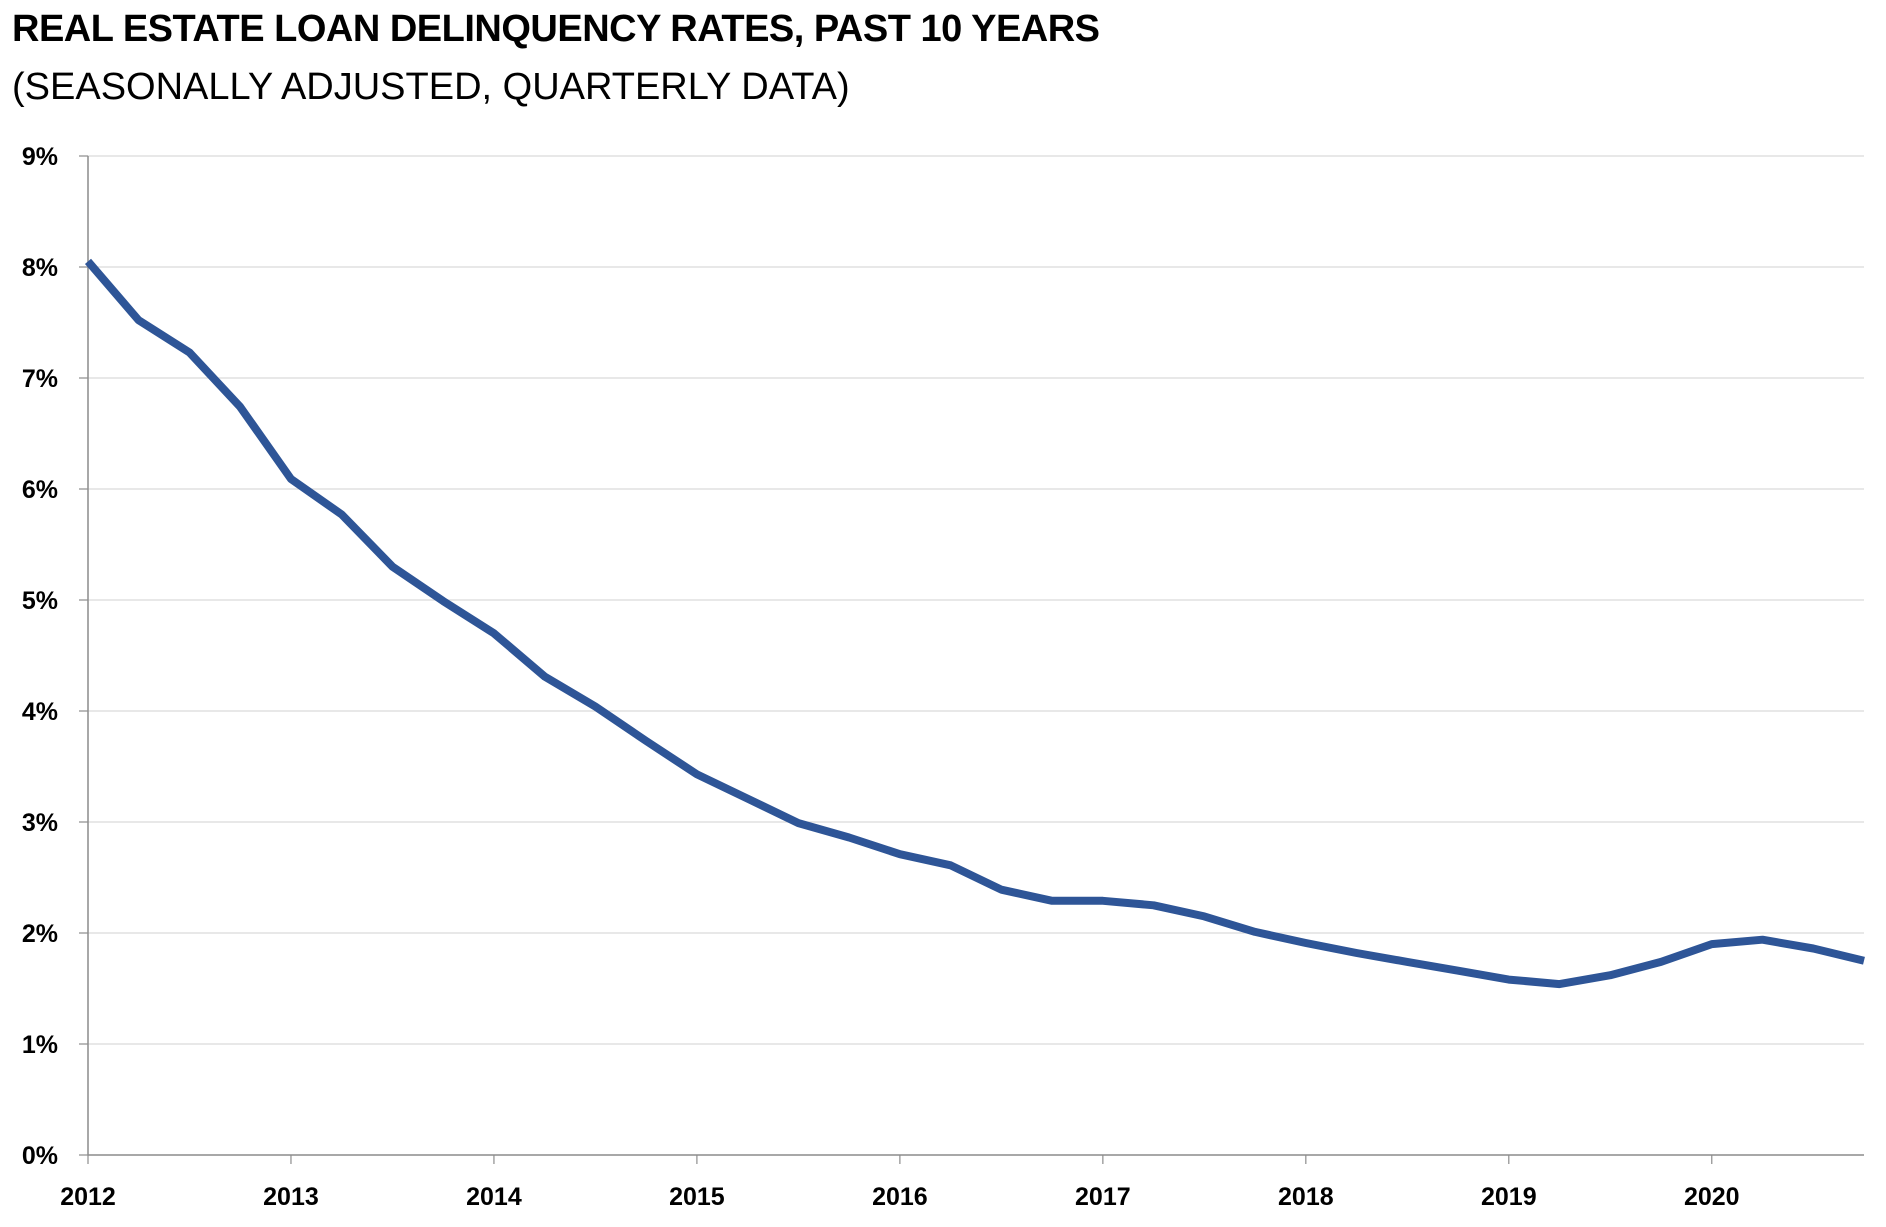 The height and width of the screenshot is (1227, 1886). I want to click on y-tick-label: 2%, so click(40, 934).